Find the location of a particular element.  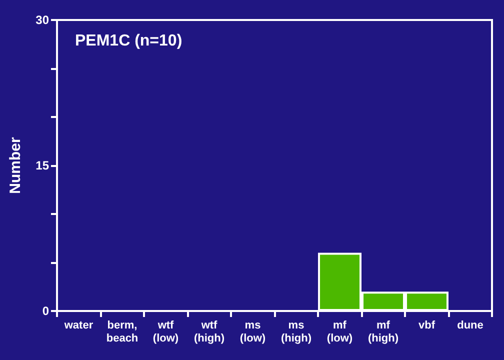

x-tick-label: wtf (low) is located at coordinates (165, 332).